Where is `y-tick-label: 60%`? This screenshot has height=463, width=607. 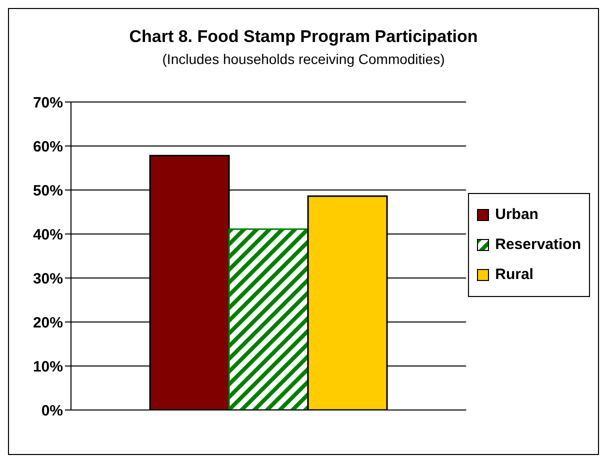 y-tick-label: 60% is located at coordinates (47, 147).